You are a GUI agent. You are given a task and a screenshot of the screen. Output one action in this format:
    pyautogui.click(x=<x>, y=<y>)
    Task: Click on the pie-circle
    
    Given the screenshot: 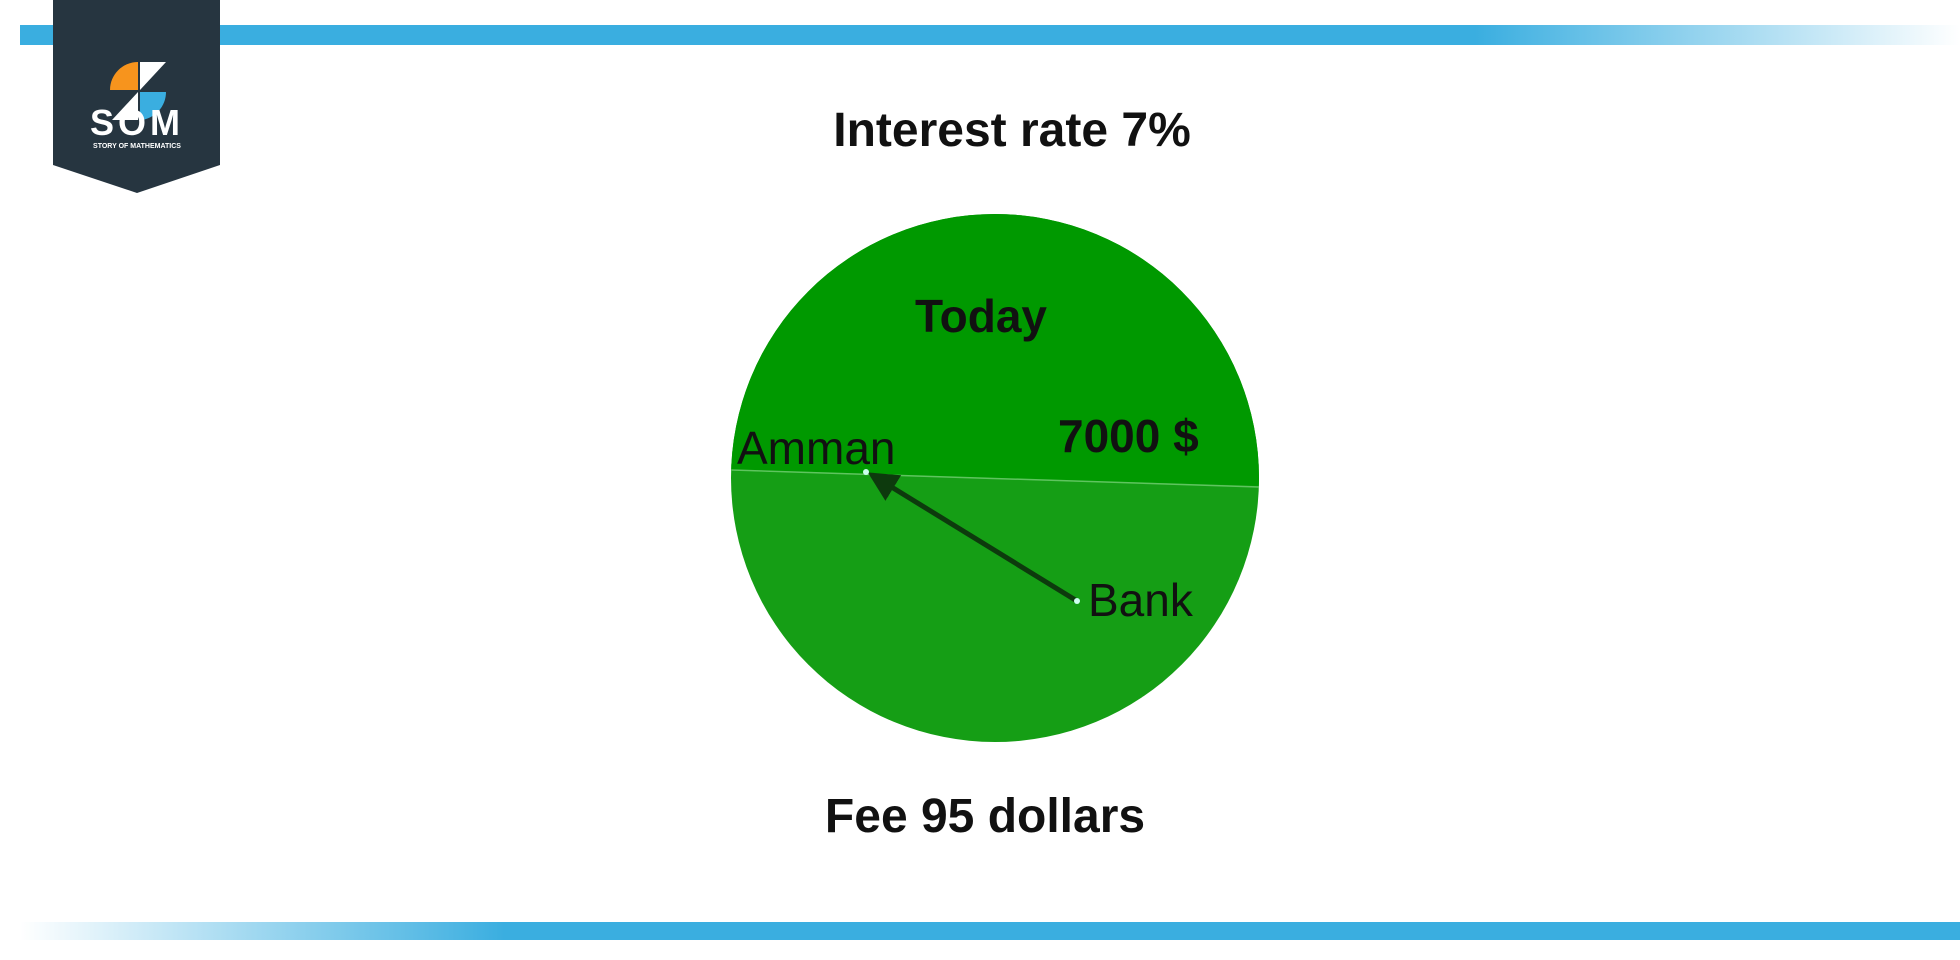 What is the action you would take?
    pyautogui.click(x=995, y=478)
    